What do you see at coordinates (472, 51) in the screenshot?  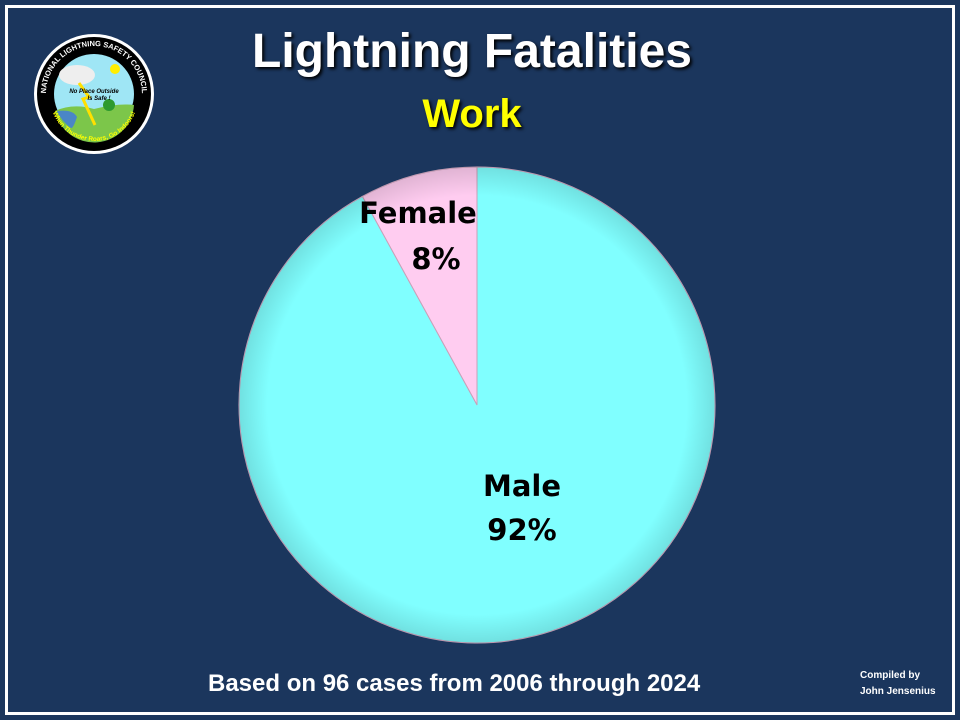 I see `chart-title: Lightning Fatalities` at bounding box center [472, 51].